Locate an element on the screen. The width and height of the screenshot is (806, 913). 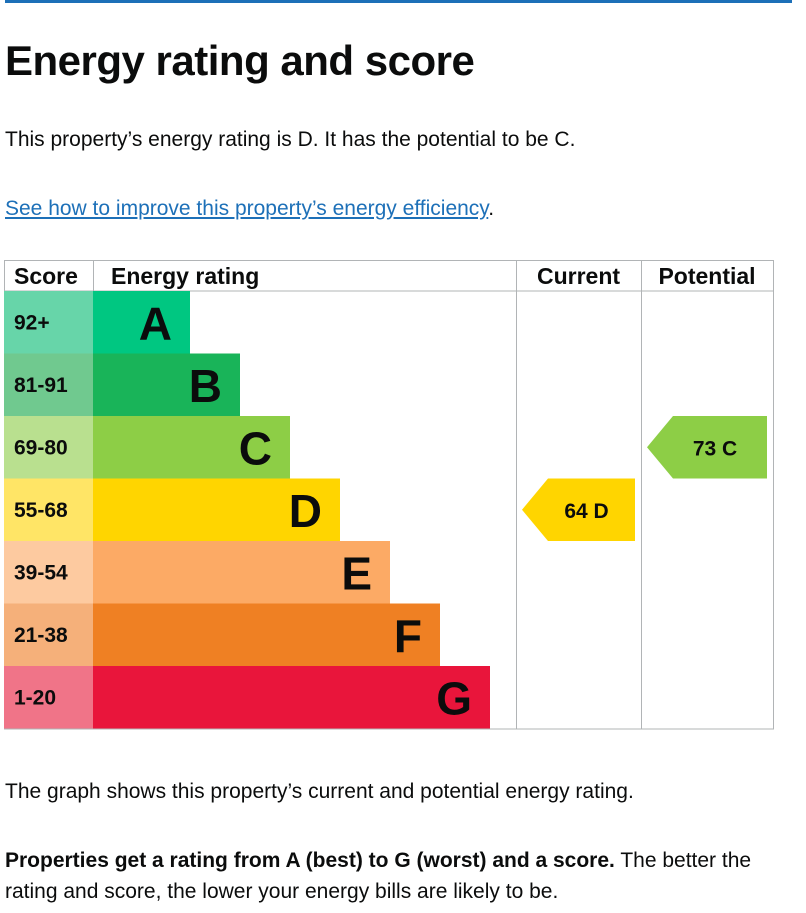
score-label-a: 92+ is located at coordinates (32, 322).